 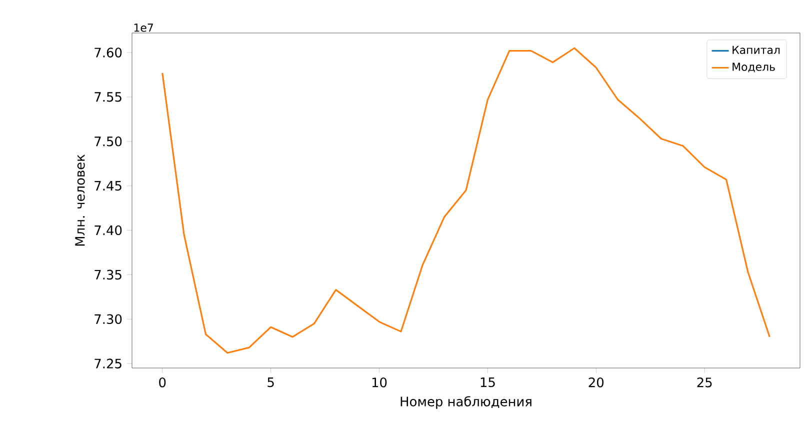 I want to click on legend-label: Модель, so click(x=753, y=67).